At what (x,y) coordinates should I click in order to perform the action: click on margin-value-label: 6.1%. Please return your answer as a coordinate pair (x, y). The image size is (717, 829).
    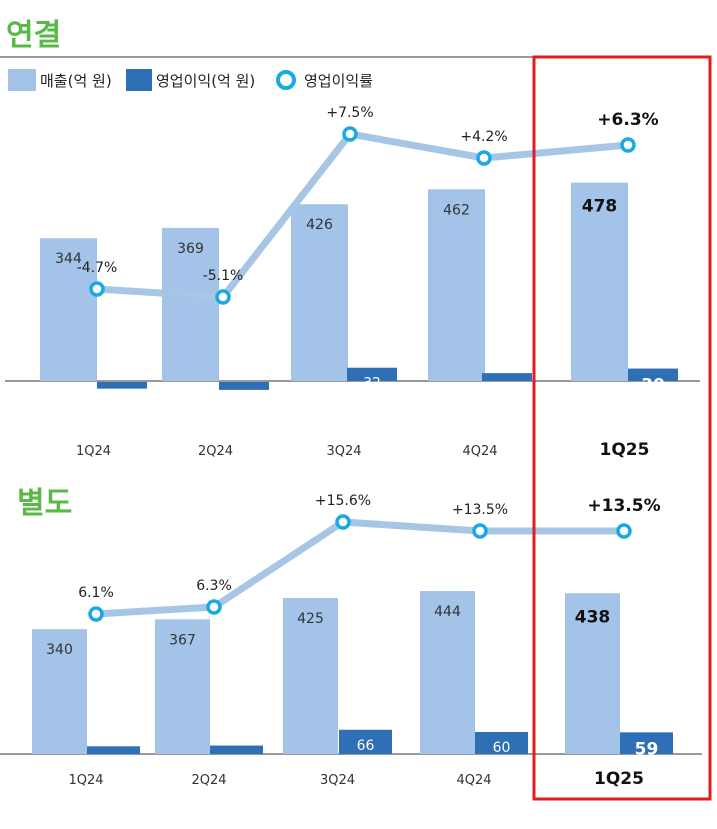
    Looking at the image, I should click on (96, 593).